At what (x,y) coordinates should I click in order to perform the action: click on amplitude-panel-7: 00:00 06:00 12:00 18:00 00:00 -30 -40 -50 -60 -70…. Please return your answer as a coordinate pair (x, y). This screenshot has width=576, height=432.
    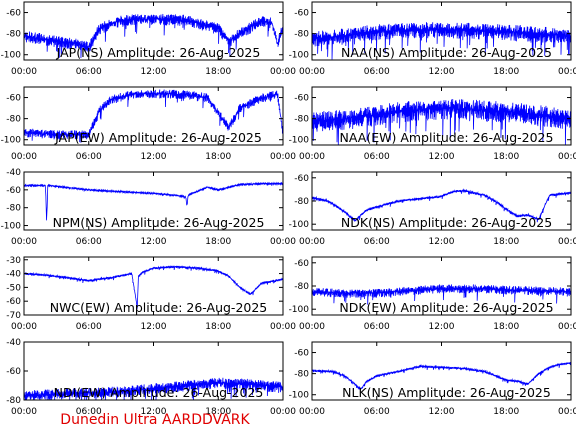
    Looking at the image, I should click on (151, 294).